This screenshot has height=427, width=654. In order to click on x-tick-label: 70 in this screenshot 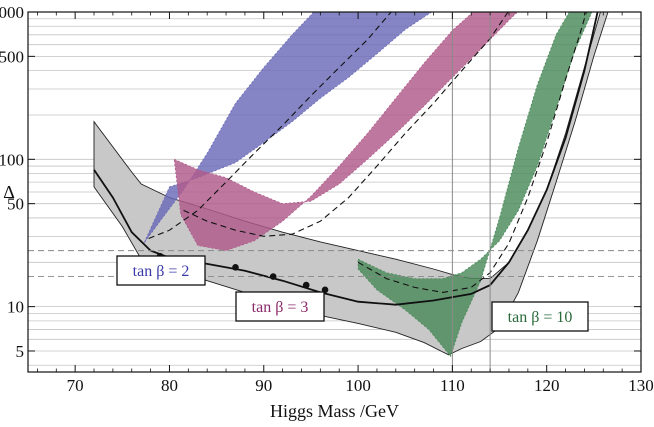, I will do `click(75, 385)`.